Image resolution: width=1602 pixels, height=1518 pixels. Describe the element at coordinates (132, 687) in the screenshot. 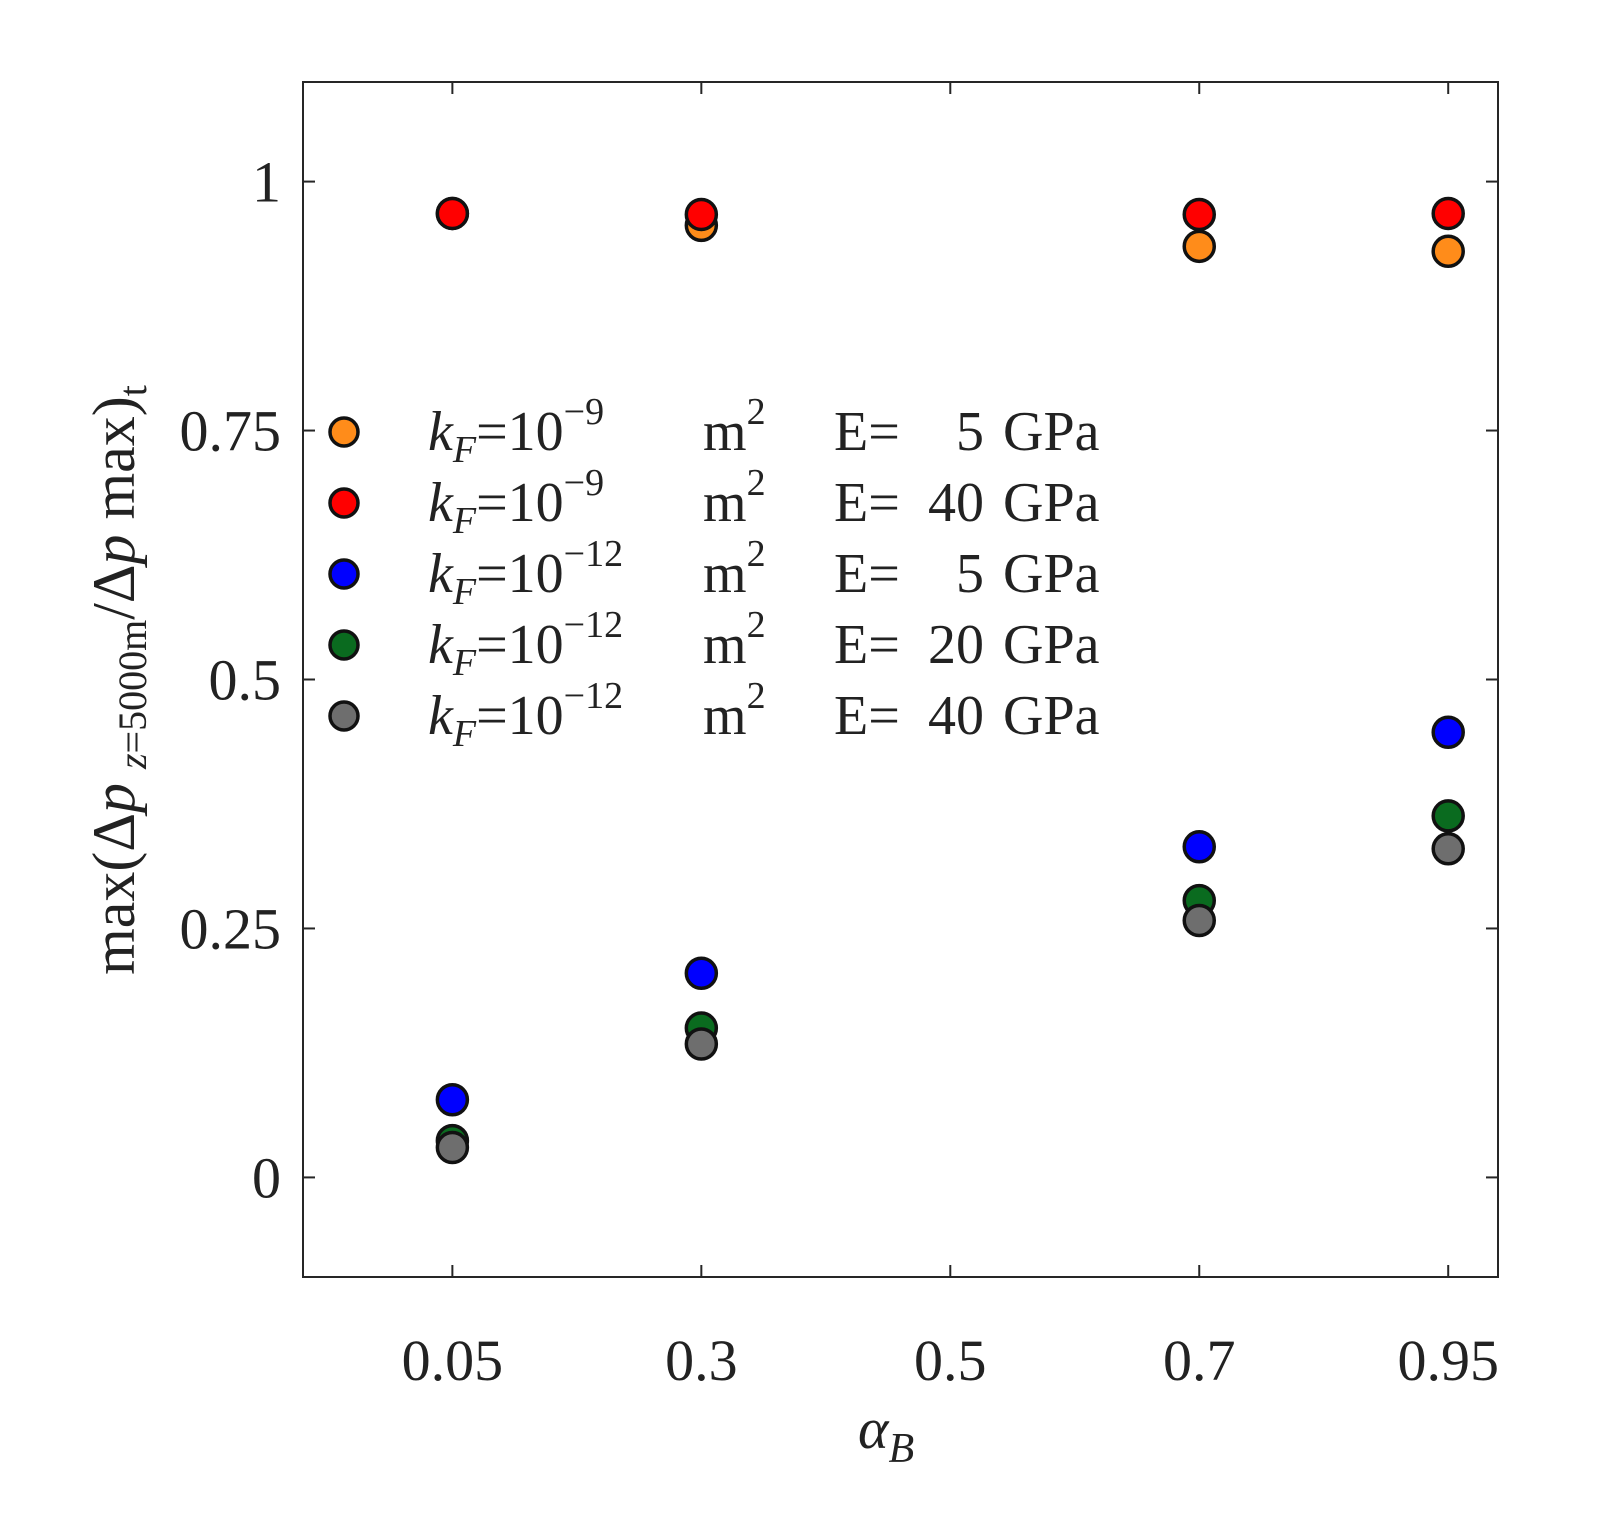

I see `y-axis-label-sub-rest: =5000m` at that location.